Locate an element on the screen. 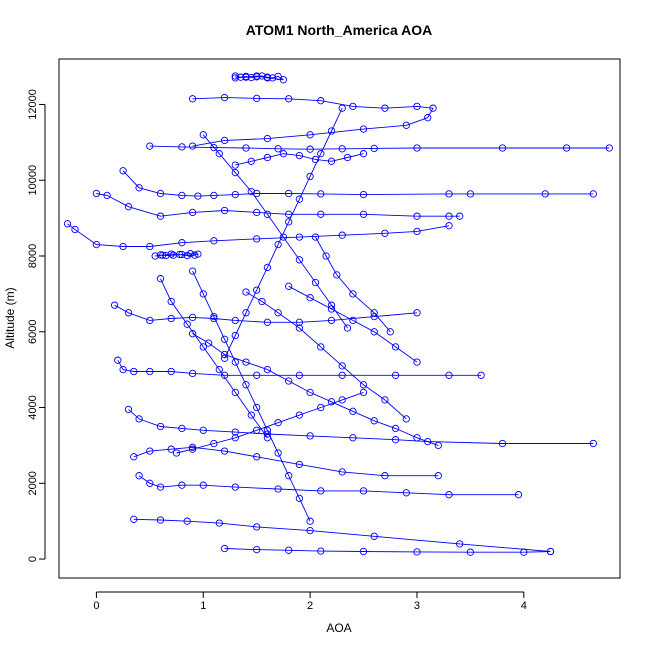 Image resolution: width=650 pixels, height=650 pixels. x-tick-label: 2 is located at coordinates (310, 606).